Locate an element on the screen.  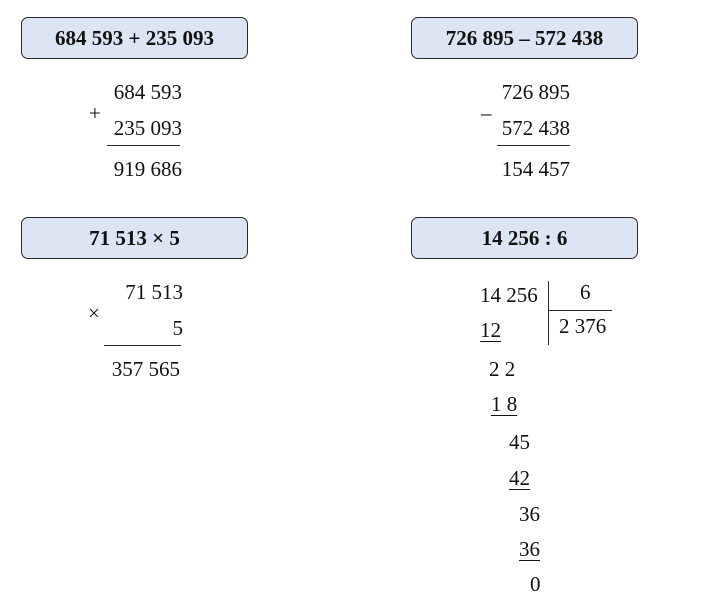
addition-operand-2: 235 093 is located at coordinates (147, 128).